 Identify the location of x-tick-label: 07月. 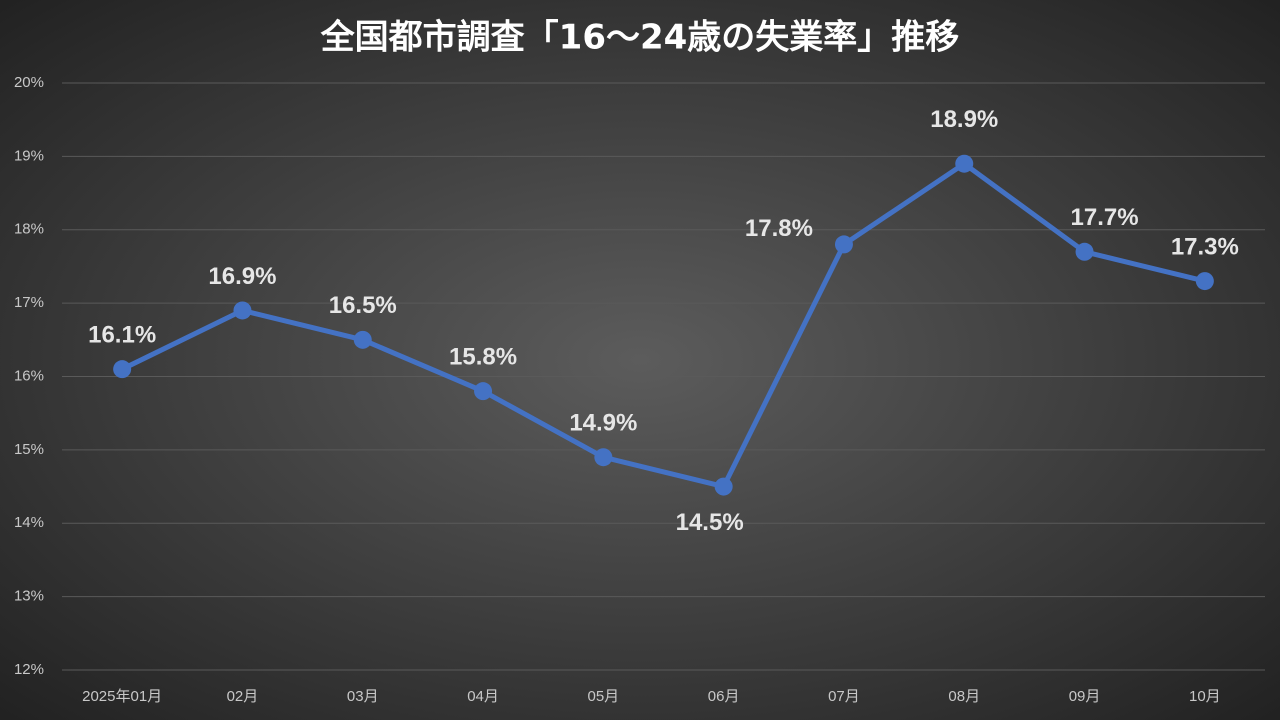
(844, 696).